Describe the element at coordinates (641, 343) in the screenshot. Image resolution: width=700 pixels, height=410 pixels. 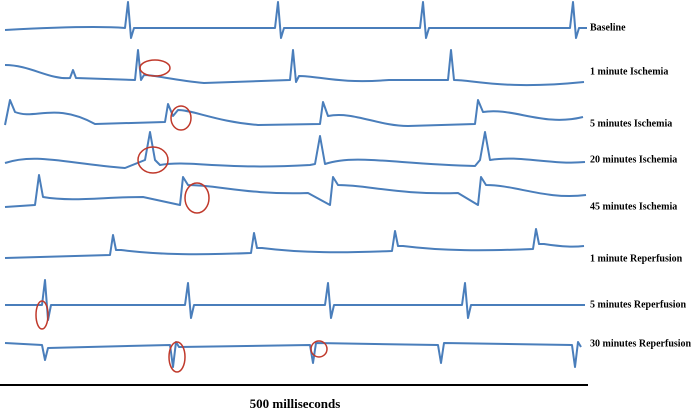
I see `trace-label: 30 minutes Reperfusion` at that location.